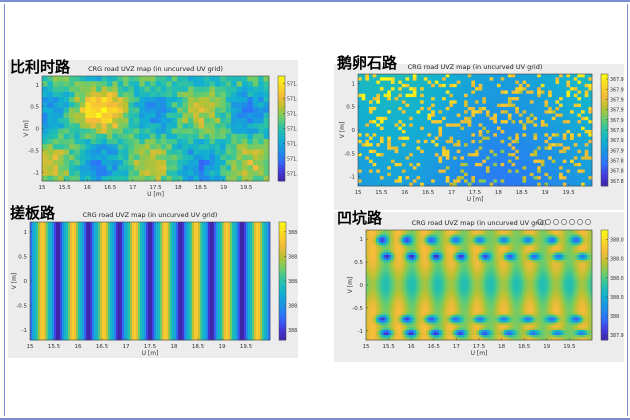  What do you see at coordinates (479, 223) in the screenshot?
I see `pothole-chart-title: CRG road UVZ map (in uncurved UV grid)` at bounding box center [479, 223].